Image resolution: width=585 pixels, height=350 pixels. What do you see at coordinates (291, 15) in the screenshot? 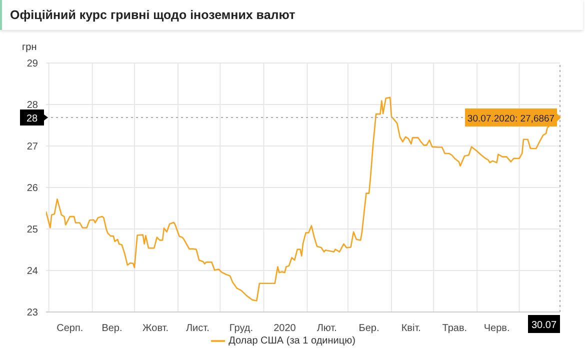
I see `chart-title: Офіційний курс гривні щодо іноземних валют` at bounding box center [291, 15].